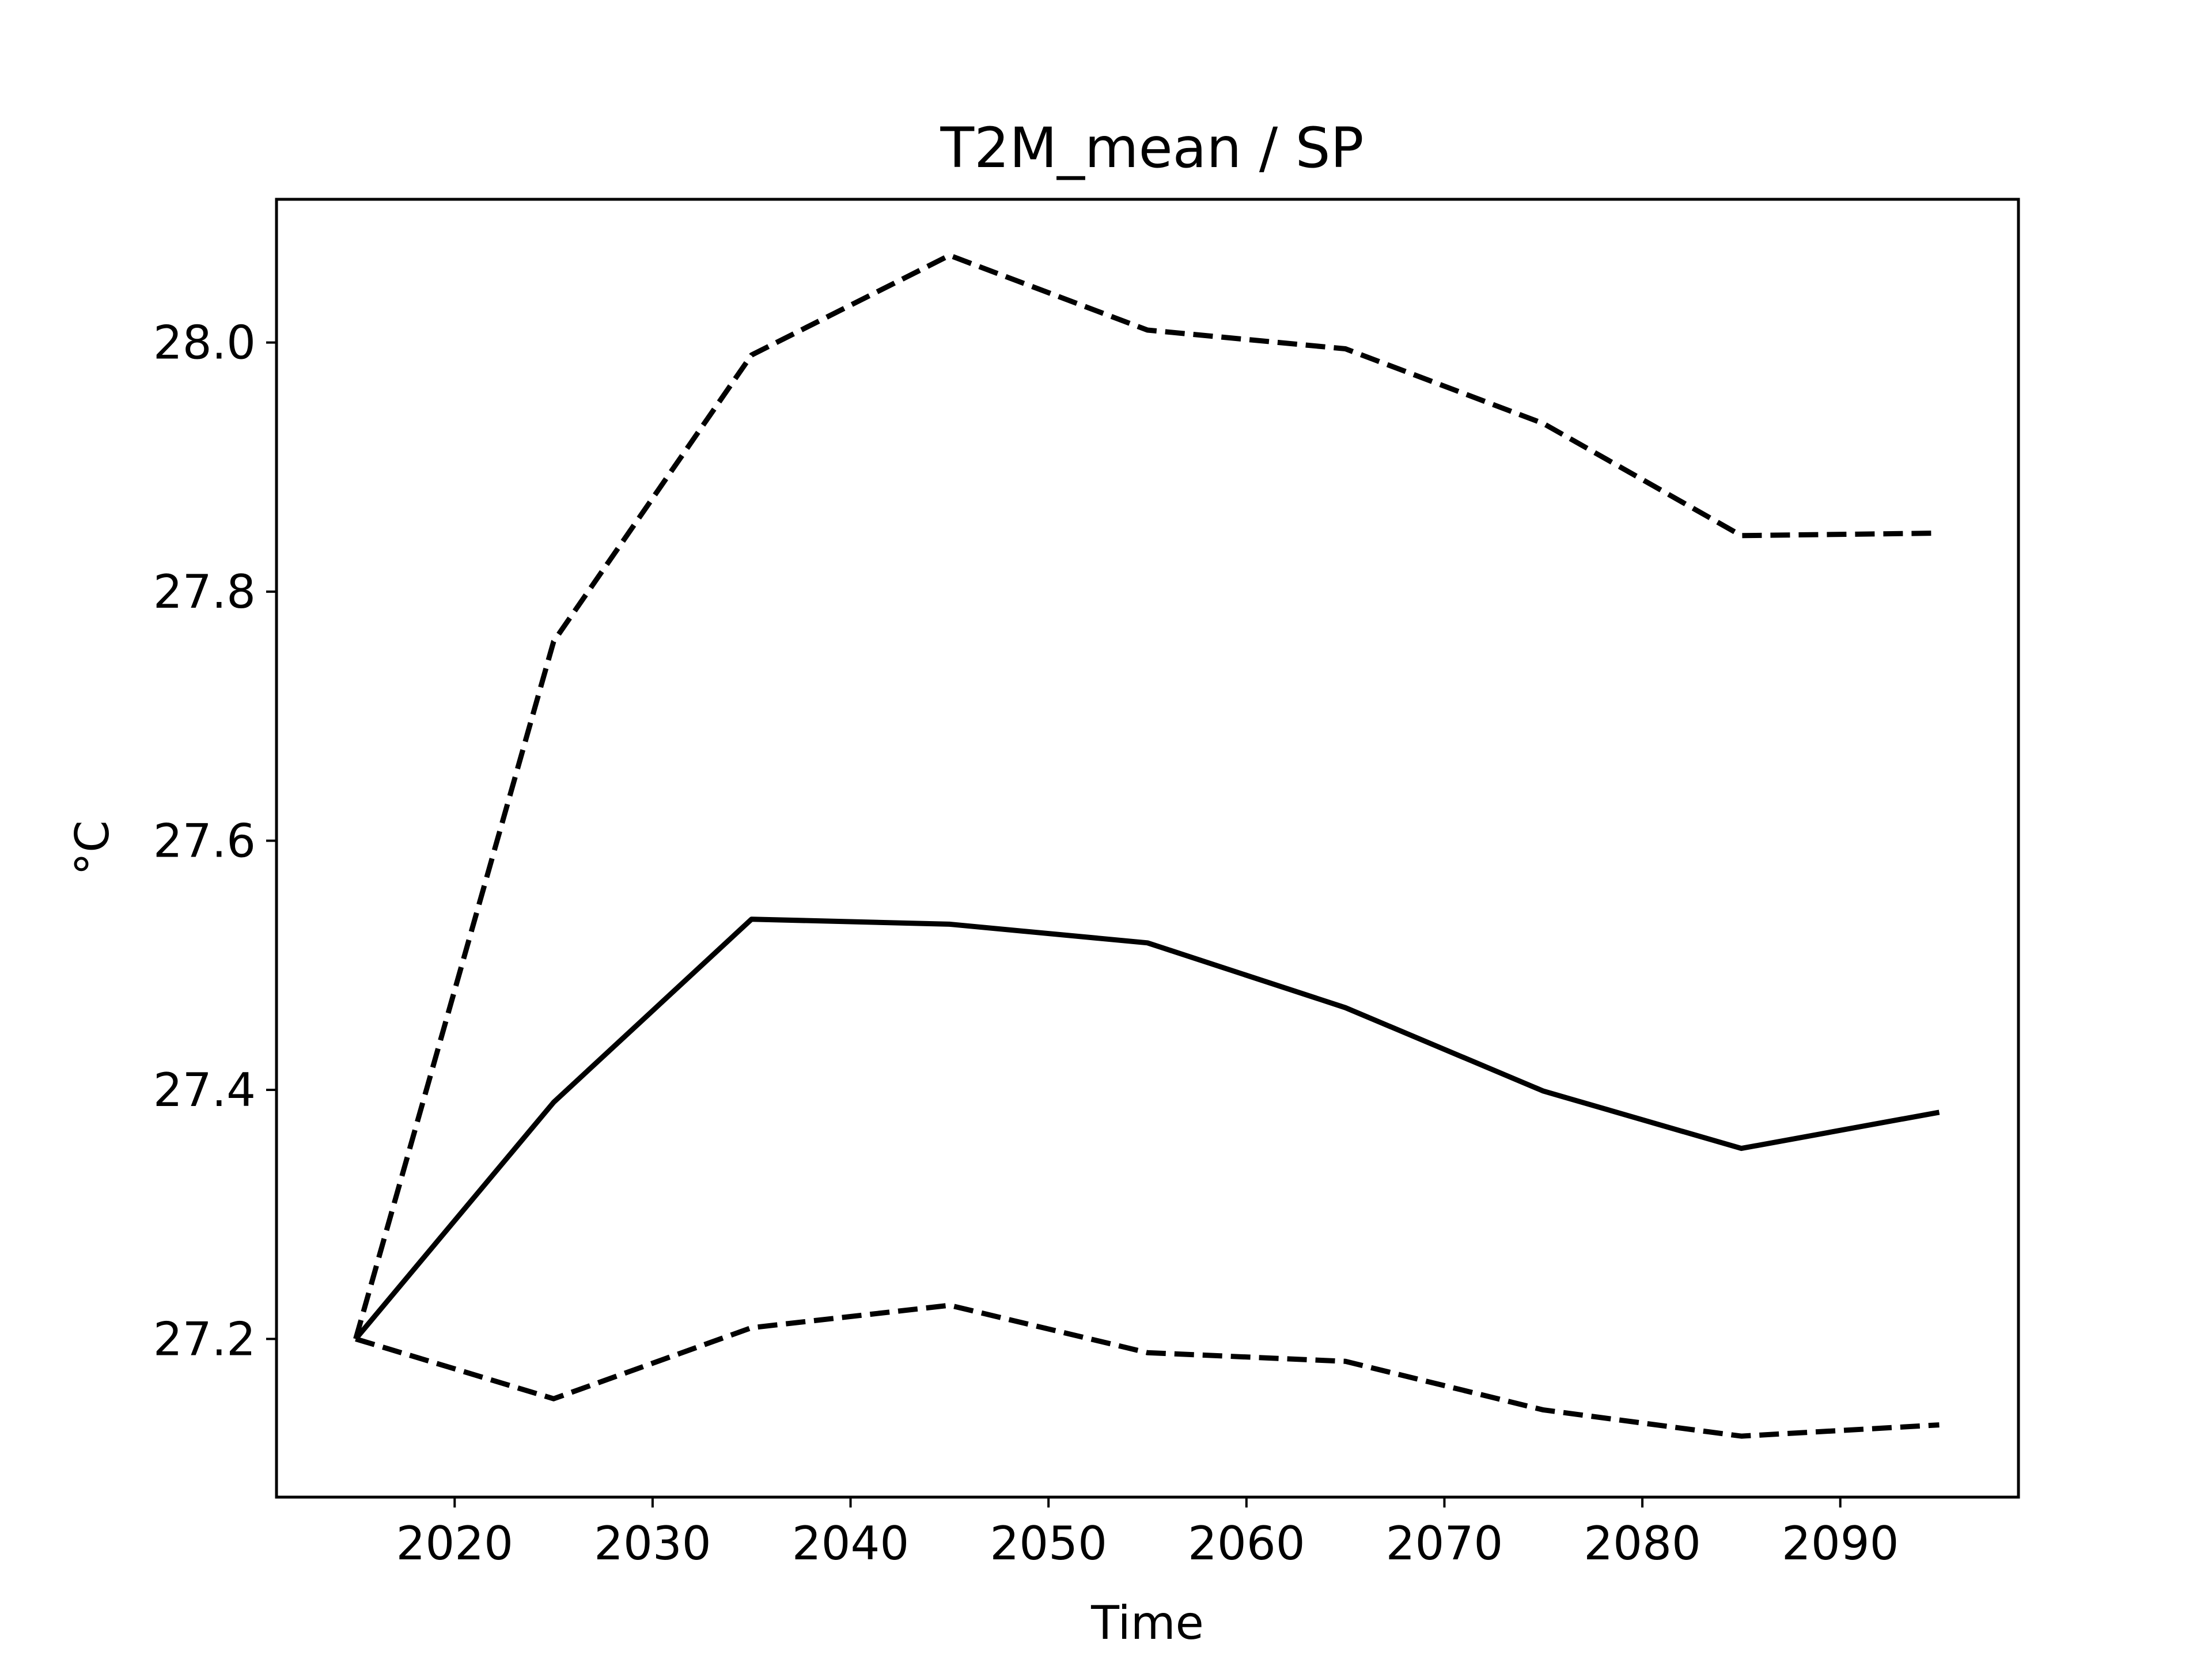  I want to click on x-tick-label: 2070, so click(1444, 1543).